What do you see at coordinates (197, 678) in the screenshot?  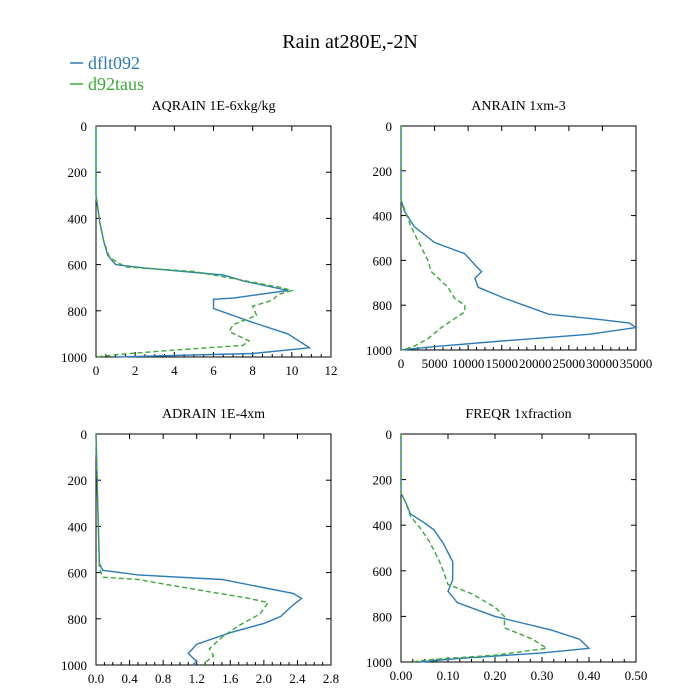 I see `x-tick-label: 1.2` at bounding box center [197, 678].